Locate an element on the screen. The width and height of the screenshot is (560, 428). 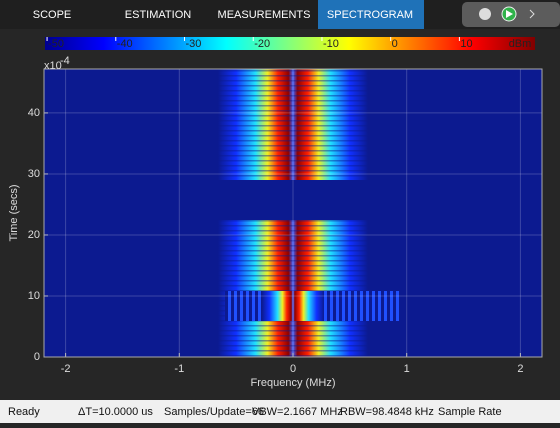
settings-icon is located at coordinates (485, 14).